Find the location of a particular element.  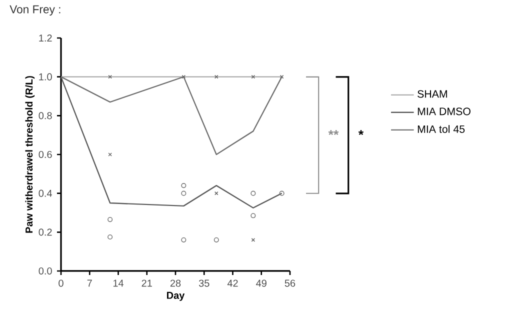

line-series is located at coordinates (171, 116).